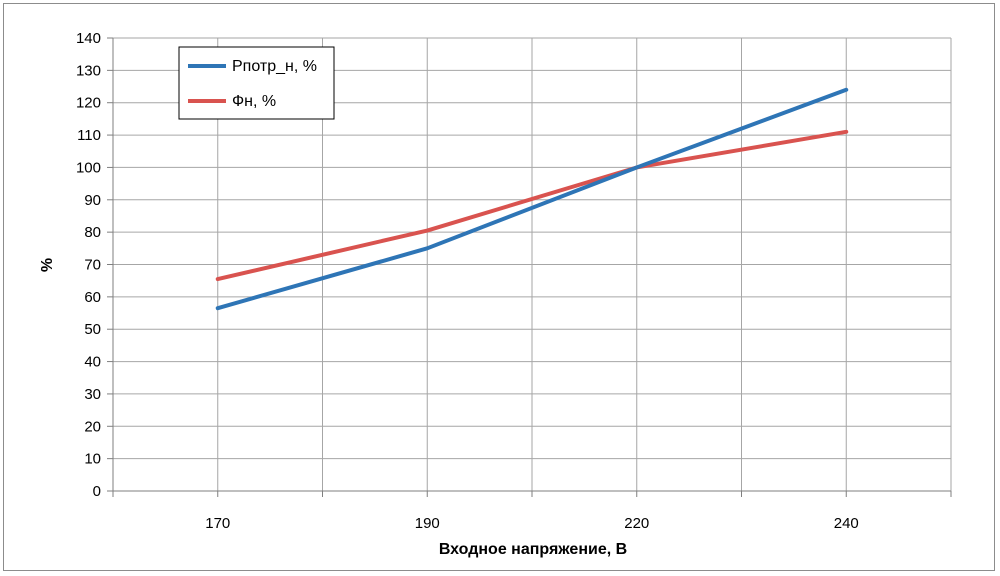  I want to click on y-axis-label: %, so click(47, 265).